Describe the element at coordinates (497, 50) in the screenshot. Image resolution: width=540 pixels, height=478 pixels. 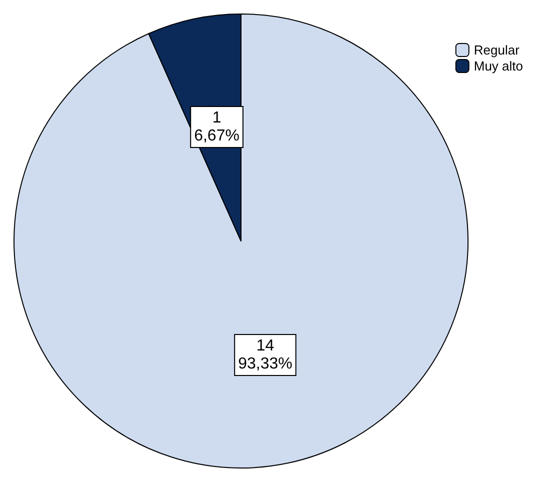
I see `legend-label: Regular` at that location.